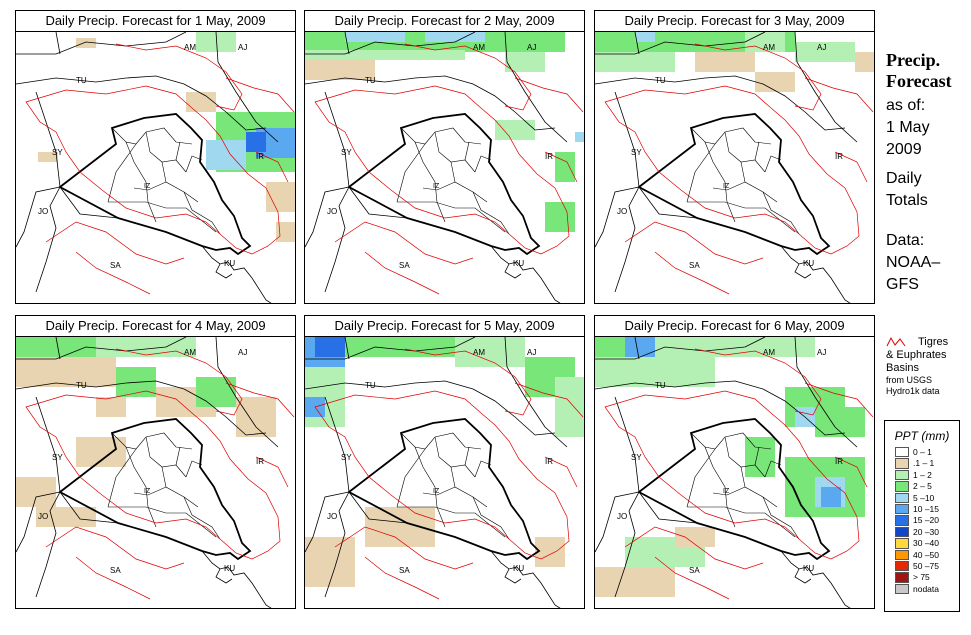 Image resolution: width=971 pixels, height=635 pixels. I want to click on basin-line-1: Tigres, so click(933, 342).